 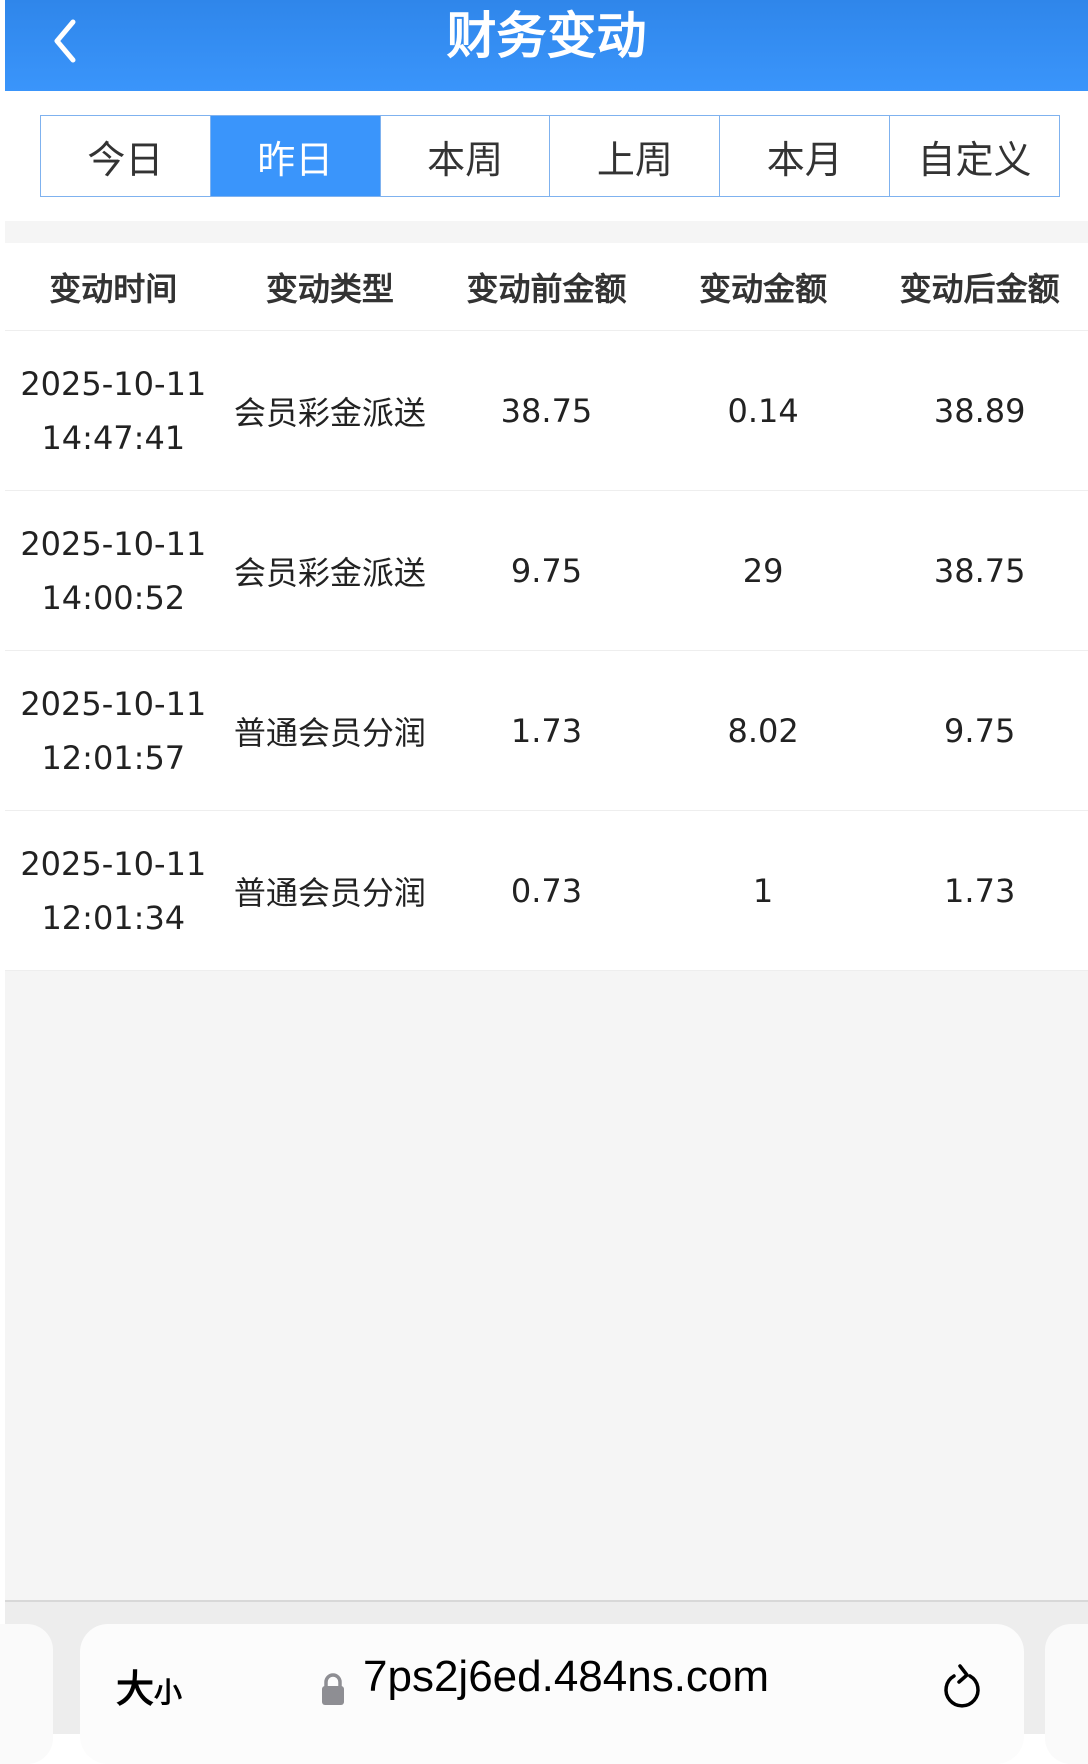 What do you see at coordinates (763, 410) in the screenshot?
I see `cell-amount: 0.14` at bounding box center [763, 410].